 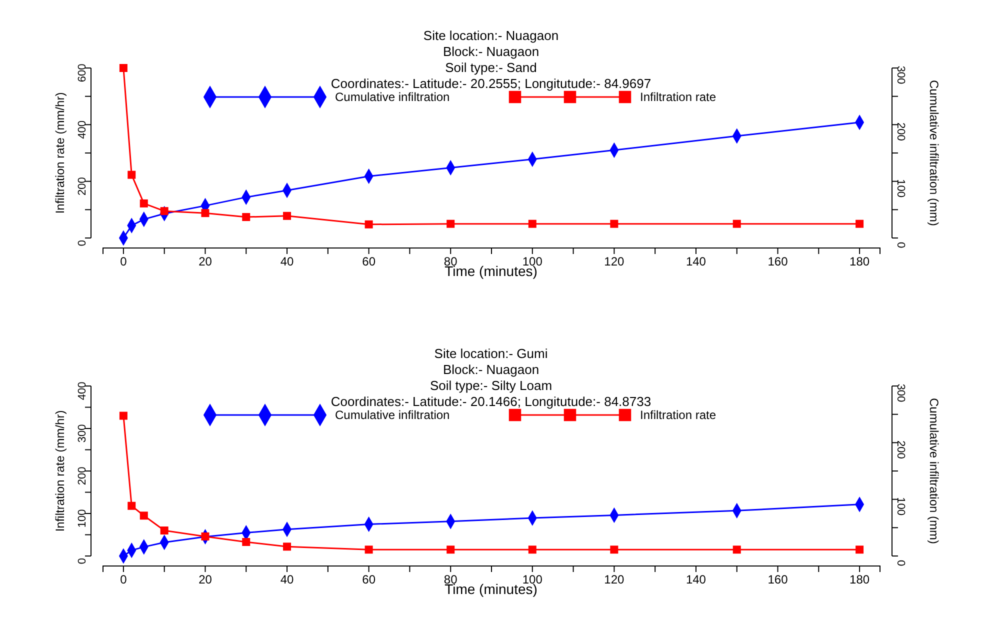 What do you see at coordinates (491, 67) in the screenshot?
I see `chart-subtitle: Block:- Nuagaon Soil type:- Sand Coordinates:- Latitude:- 20.2555; Longitutude:- 84.9697` at bounding box center [491, 67].